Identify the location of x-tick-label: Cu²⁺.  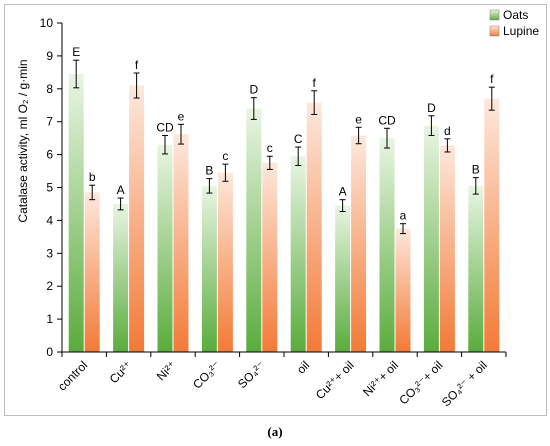
(121, 372).